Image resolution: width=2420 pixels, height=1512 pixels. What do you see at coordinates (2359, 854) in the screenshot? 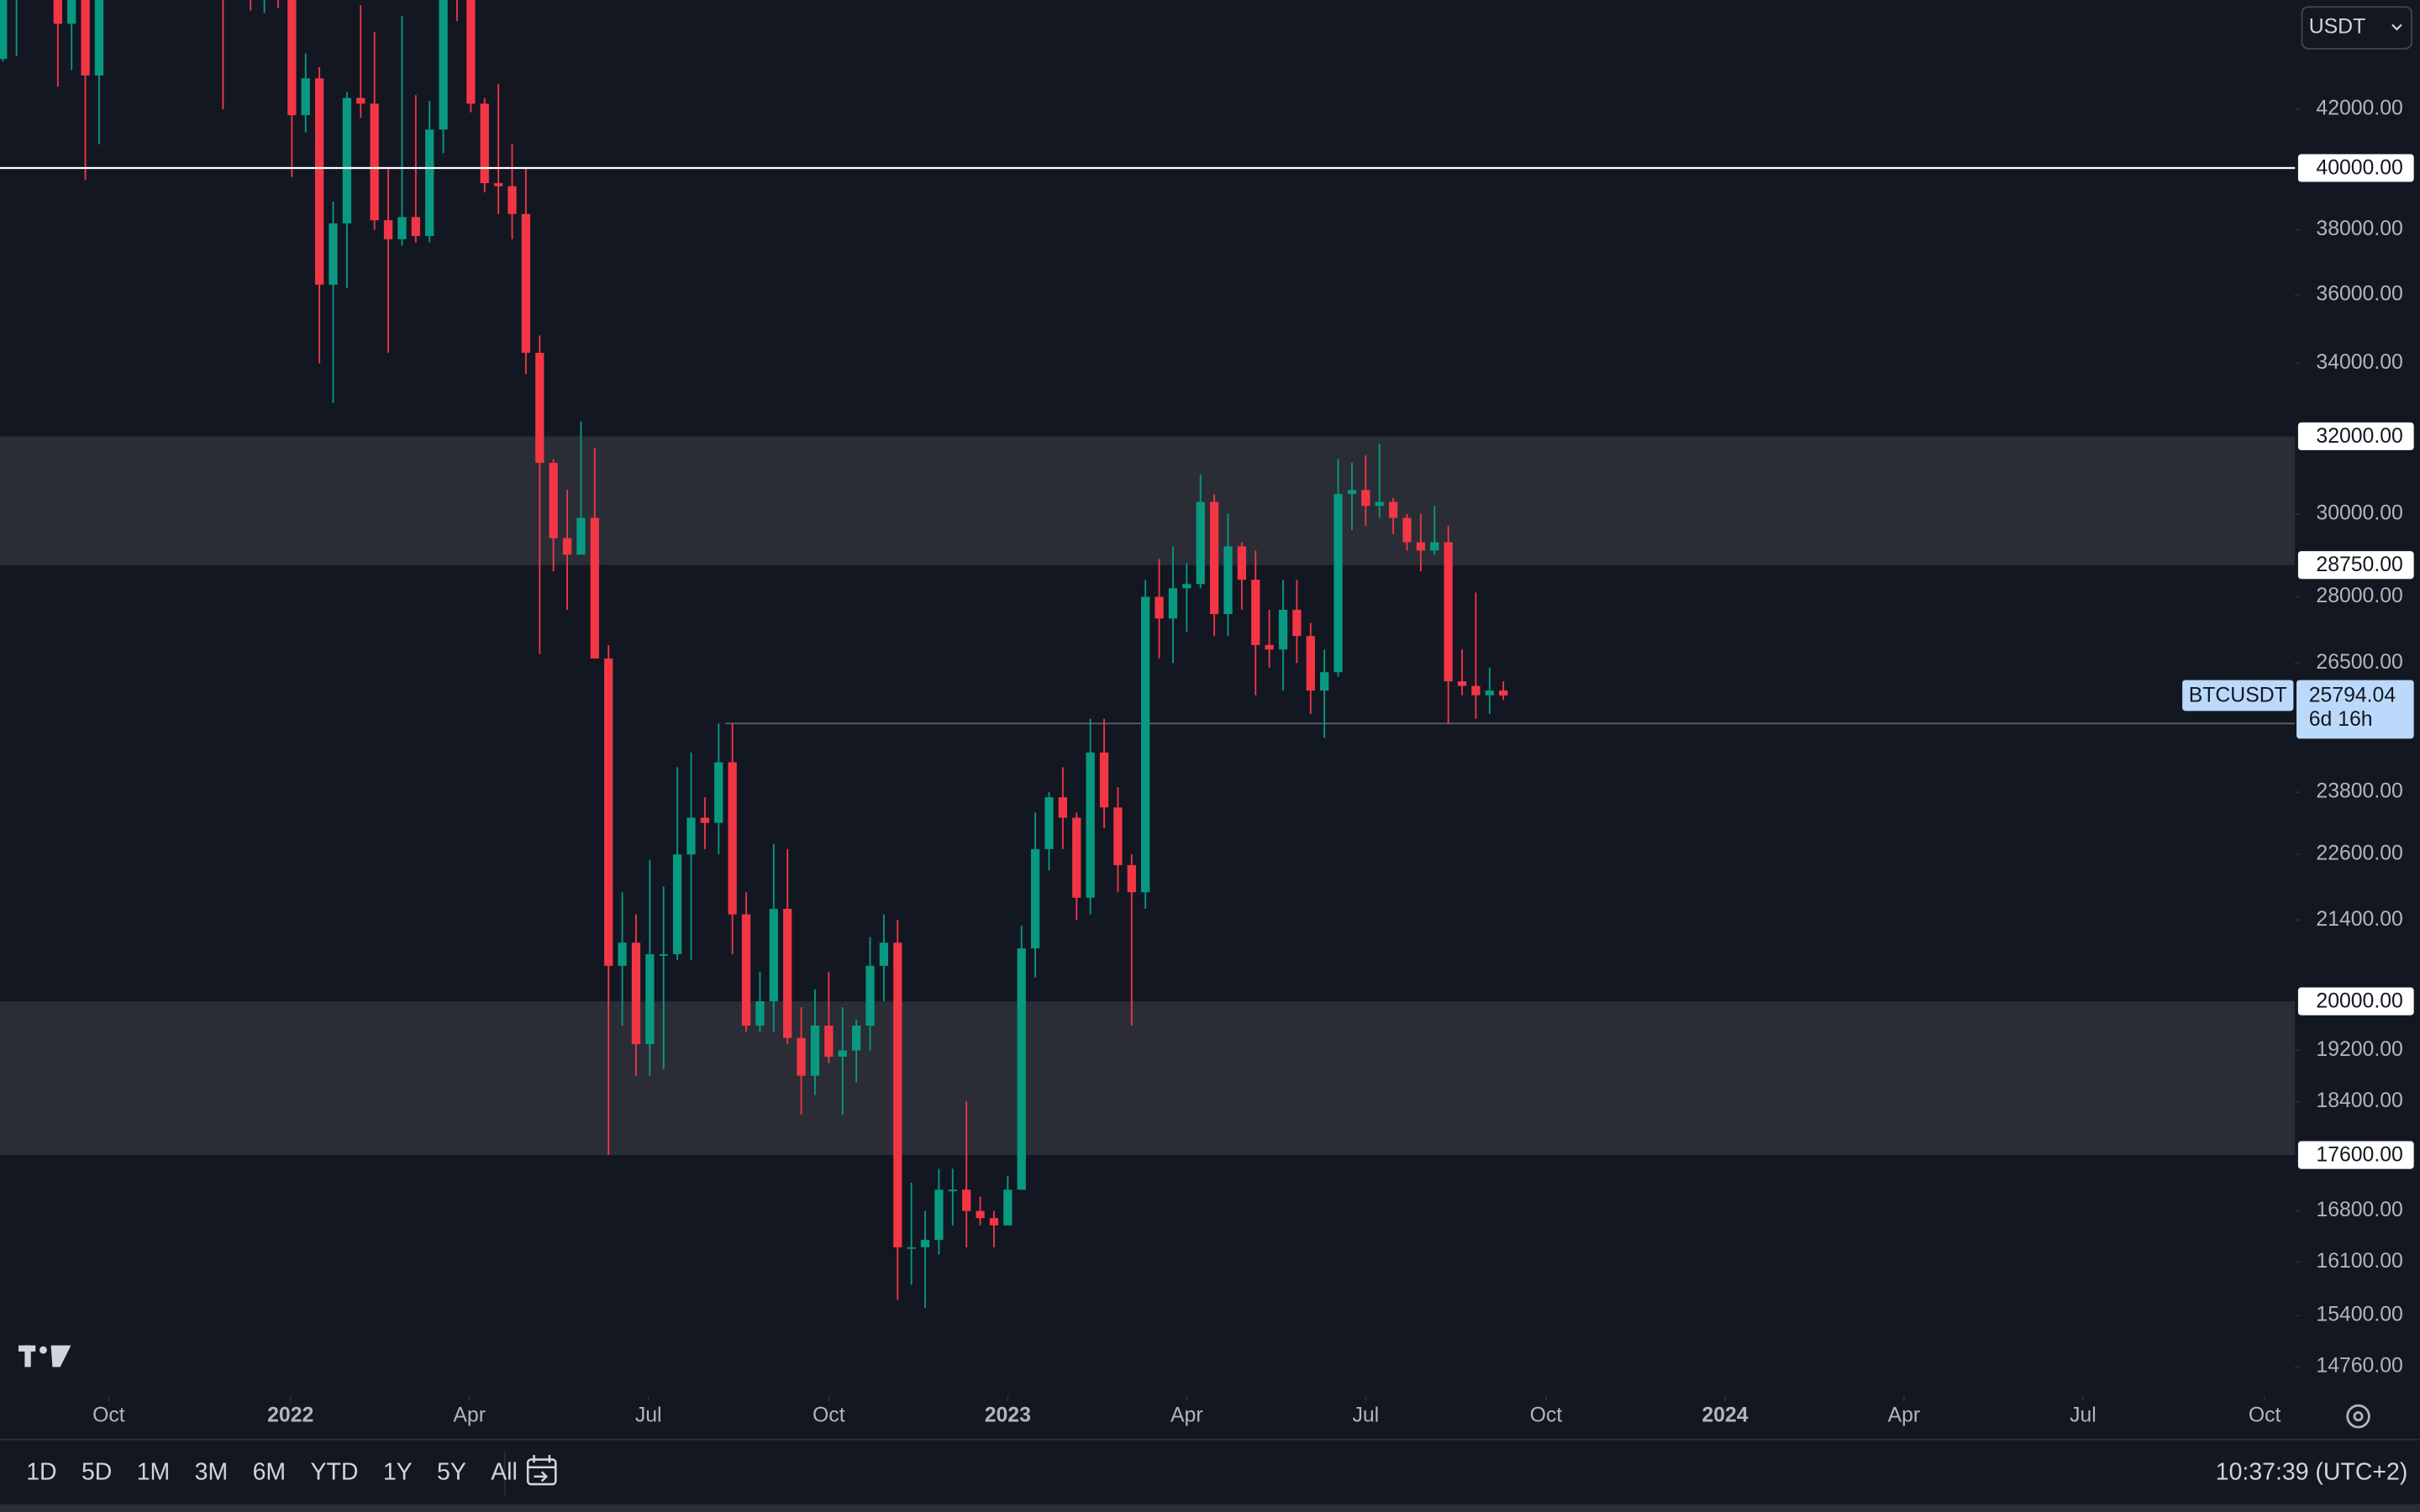
I see `y-tick-label: 22600.00` at bounding box center [2359, 854].